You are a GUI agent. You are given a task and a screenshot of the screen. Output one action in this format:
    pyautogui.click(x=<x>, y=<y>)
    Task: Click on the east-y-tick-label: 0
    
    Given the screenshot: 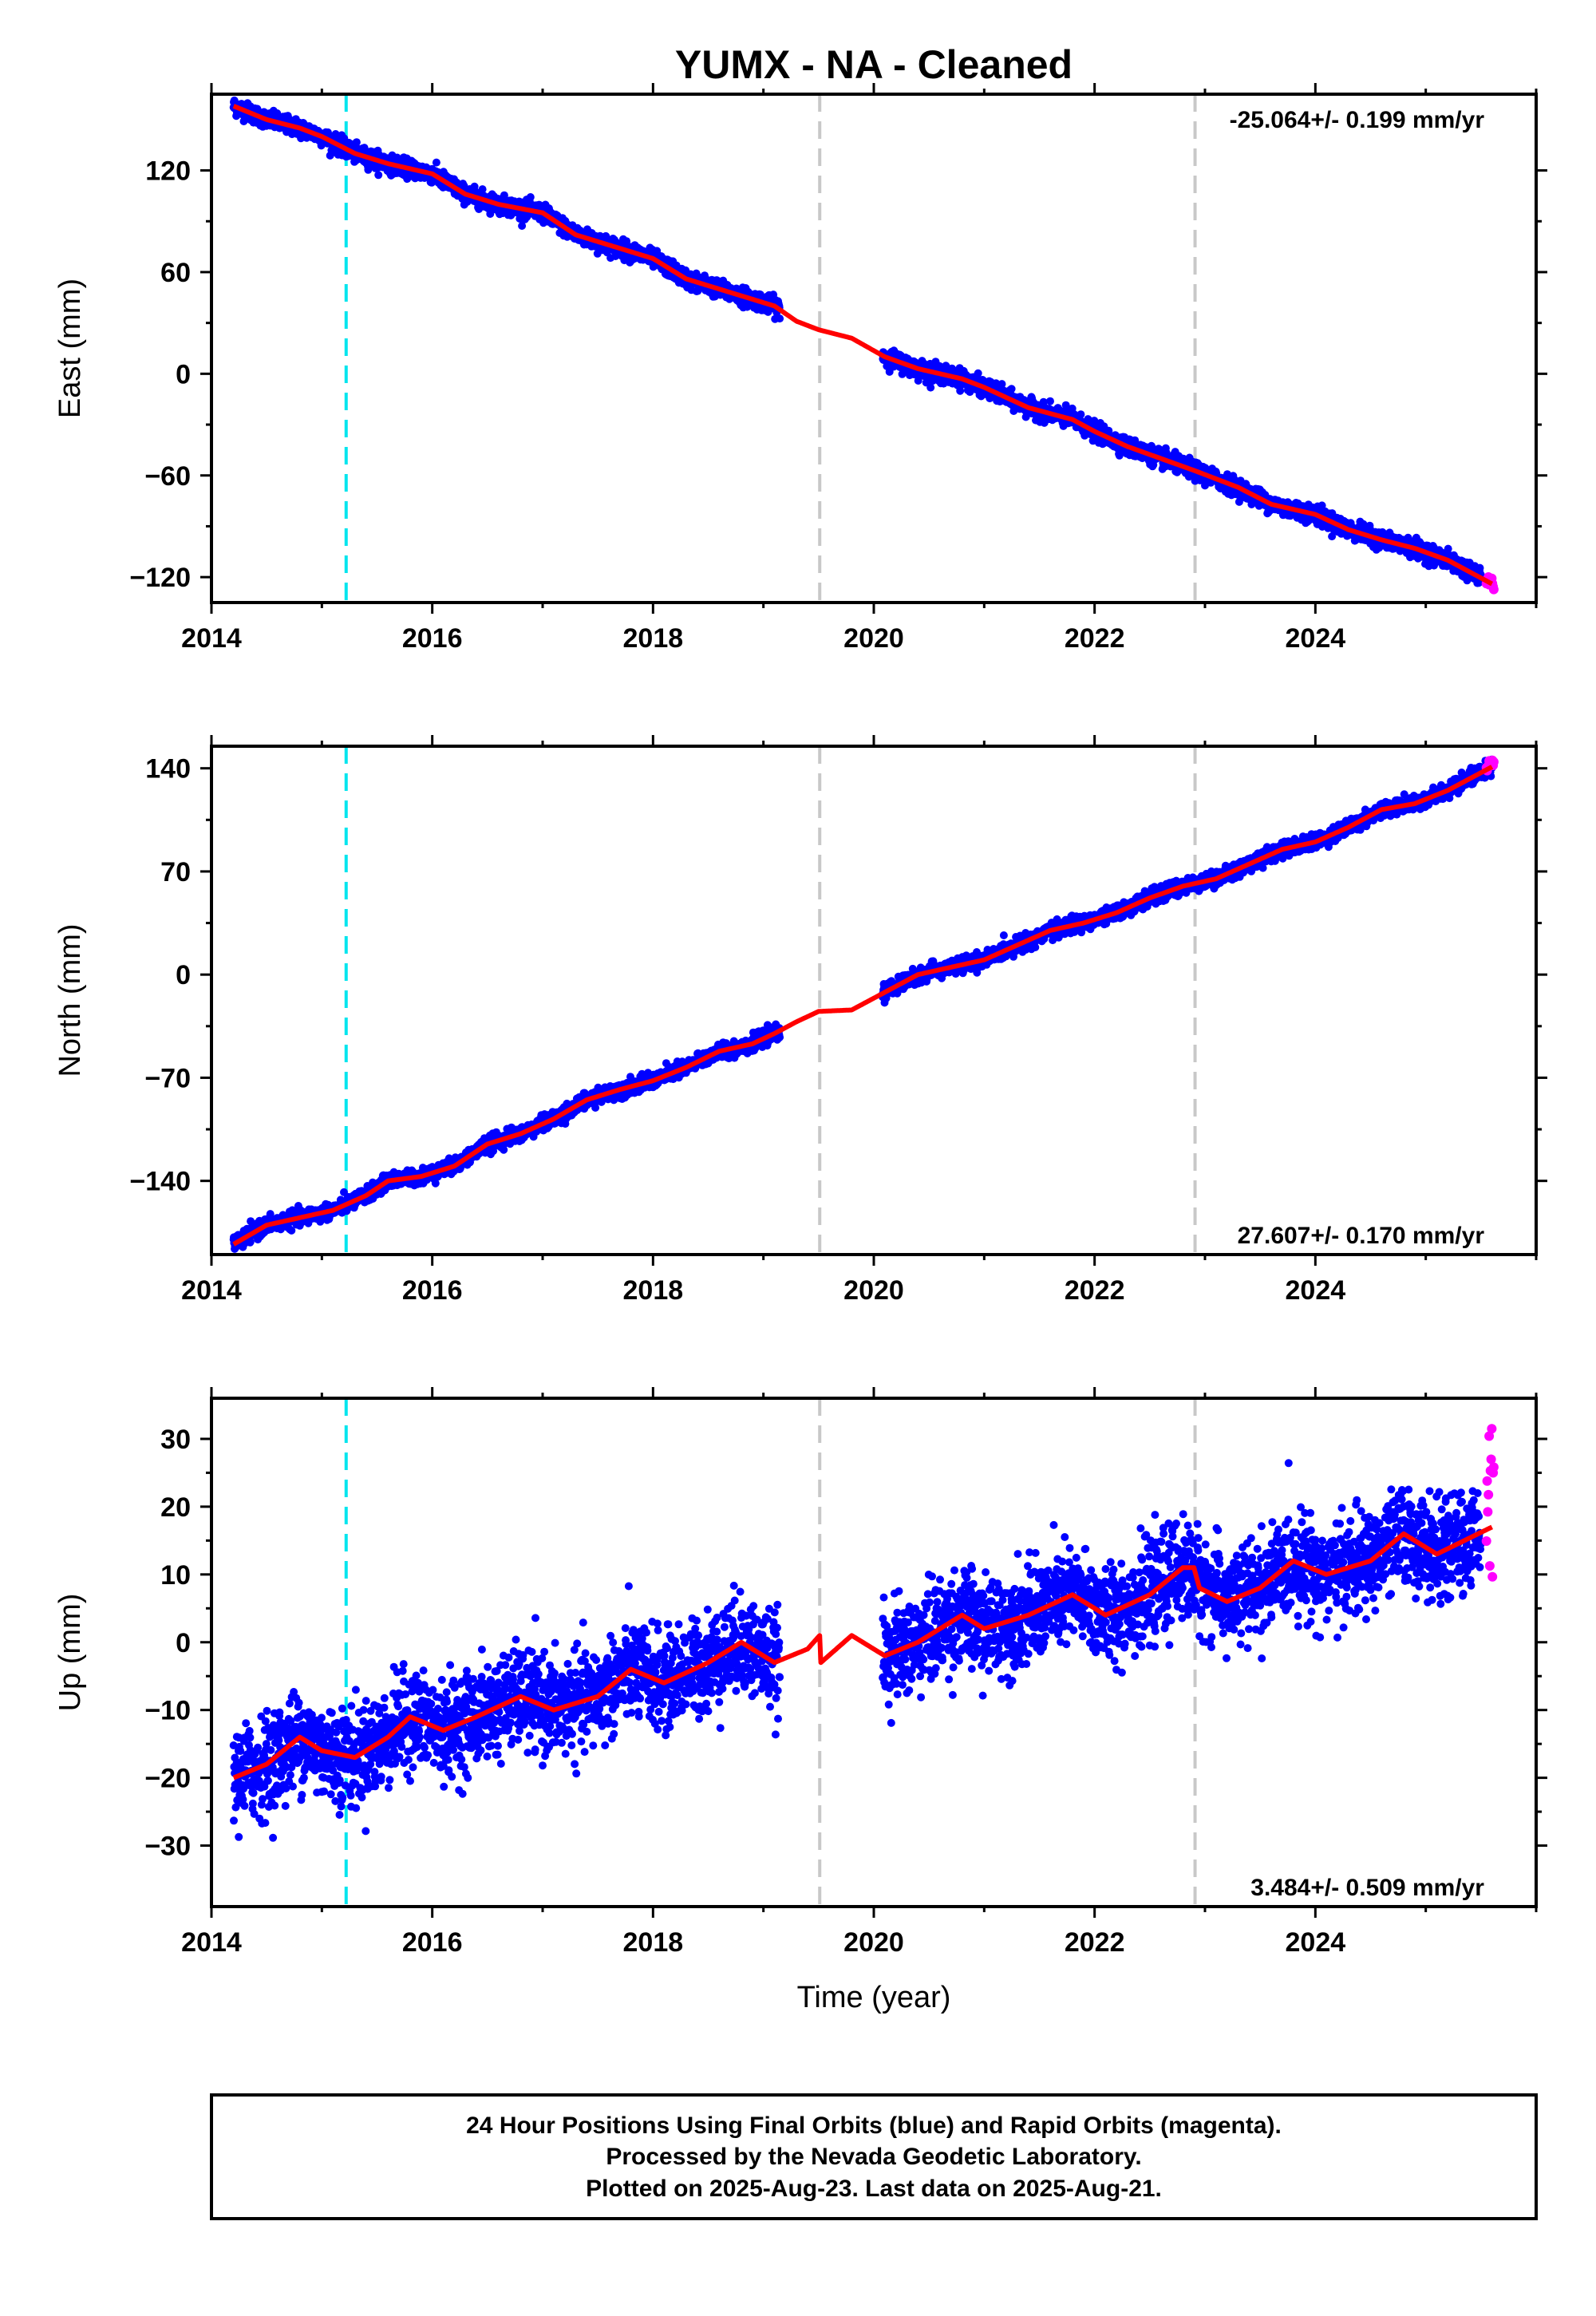 What is the action you would take?
    pyautogui.click(x=183, y=374)
    